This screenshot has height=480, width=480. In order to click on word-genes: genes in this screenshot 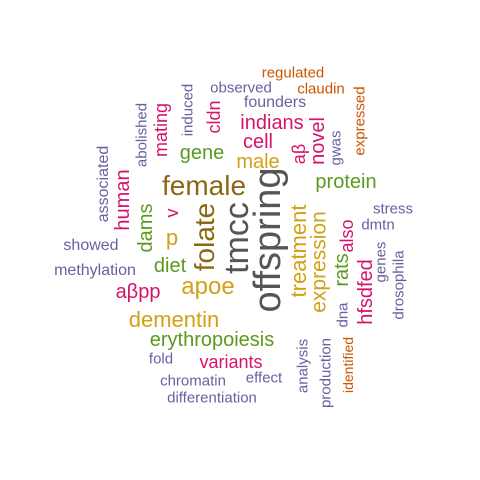, I will do `click(381, 262)`.